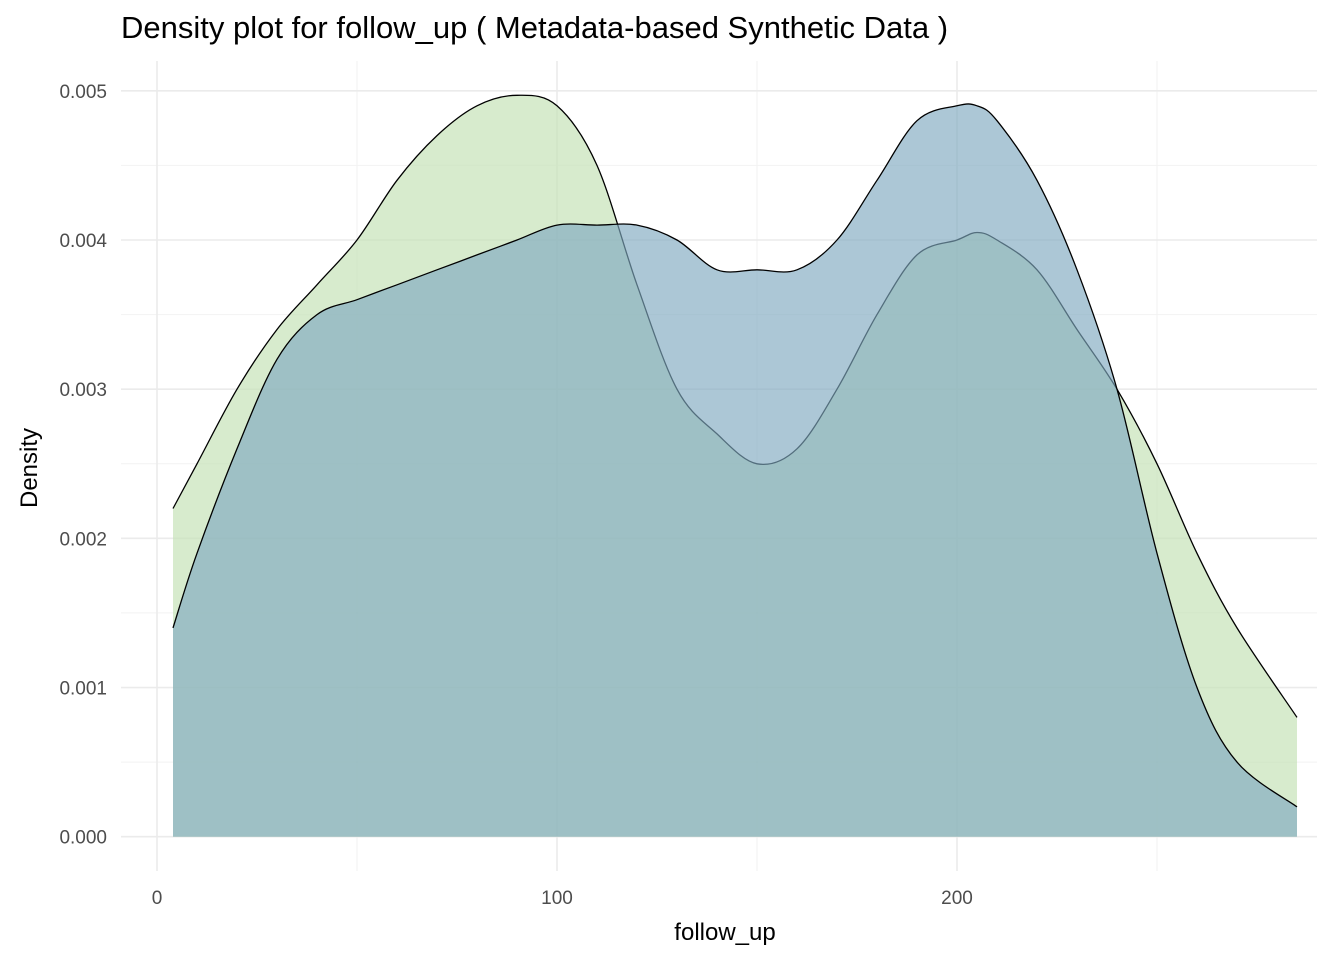 Image resolution: width=1344 pixels, height=960 pixels. What do you see at coordinates (29, 468) in the screenshot?
I see `y-axis-title: Density` at bounding box center [29, 468].